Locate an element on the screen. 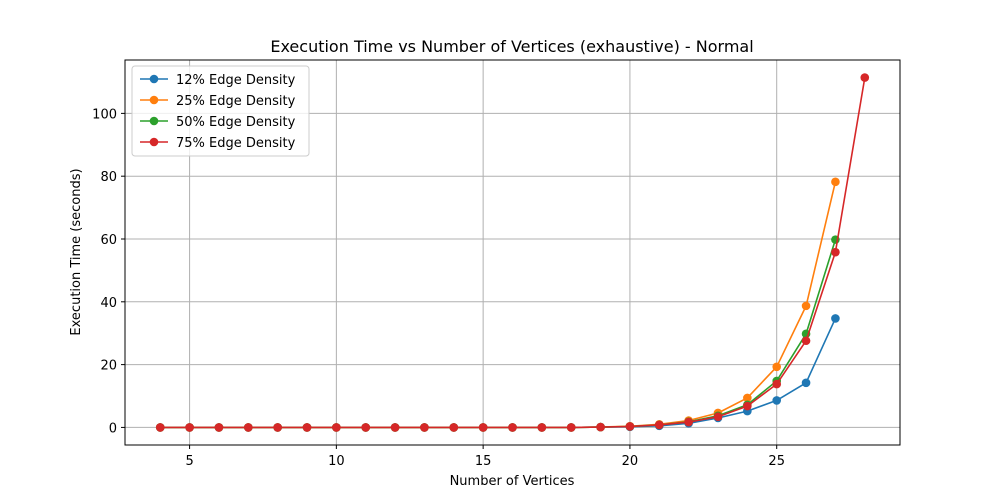 This screenshot has height=500, width=1000. legend-label: 25% Edge Density is located at coordinates (236, 101).